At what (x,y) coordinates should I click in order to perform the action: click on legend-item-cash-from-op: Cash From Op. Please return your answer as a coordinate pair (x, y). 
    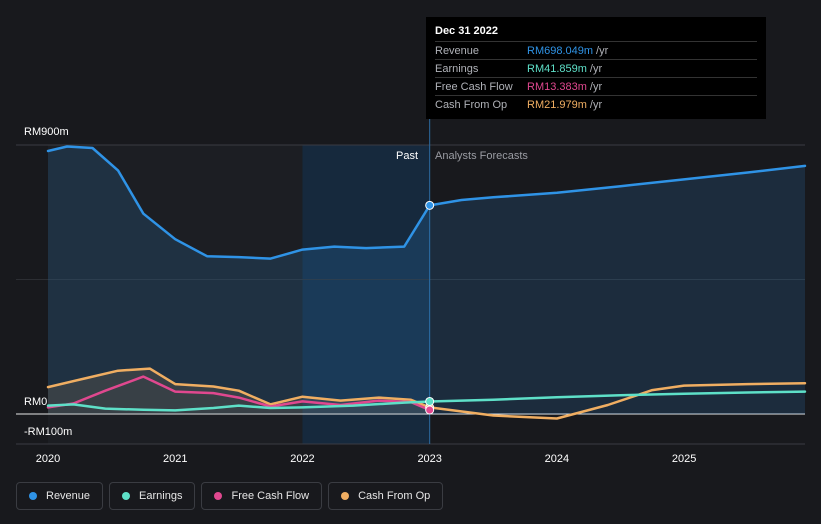
    Looking at the image, I should click on (386, 496).